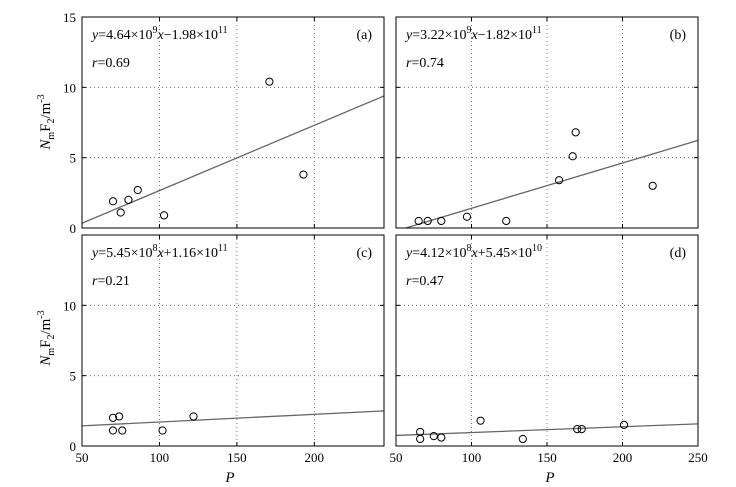 The height and width of the screenshot is (487, 736). I want to click on correlation-coefficient: r=0.69, so click(111, 63).